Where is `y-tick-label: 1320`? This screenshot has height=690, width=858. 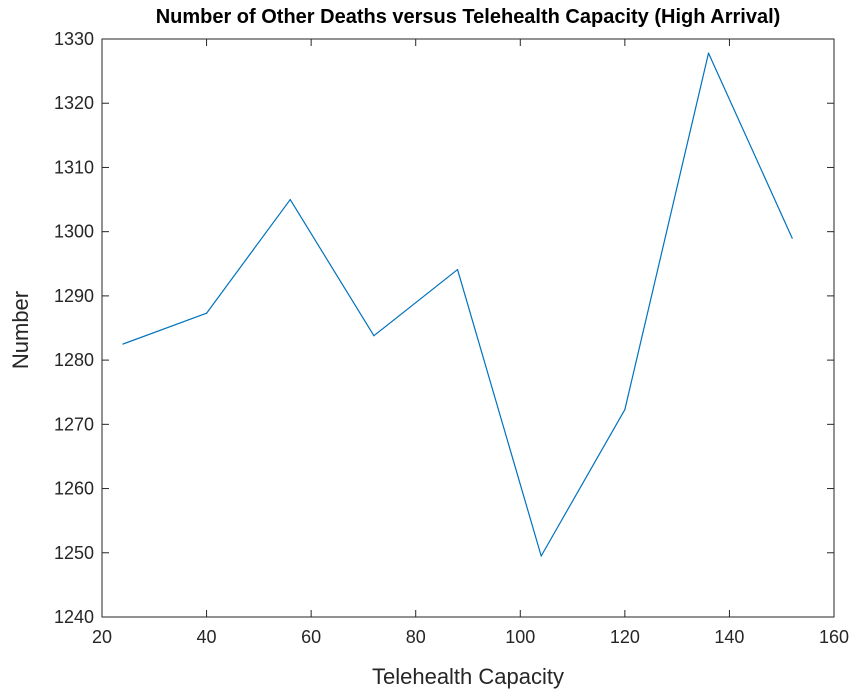 y-tick-label: 1320 is located at coordinates (74, 103).